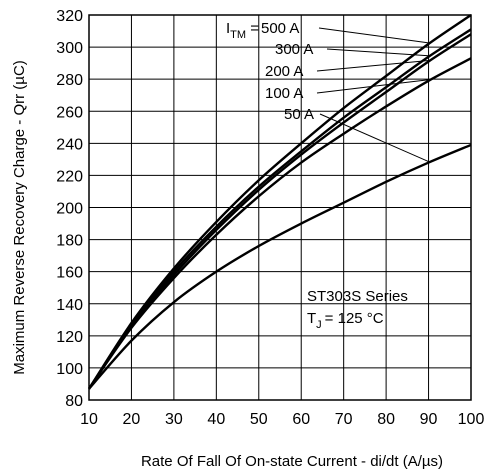 Image resolution: width=492 pixels, height=476 pixels. What do you see at coordinates (69, 176) in the screenshot?
I see `y-tick-label: 220` at bounding box center [69, 176].